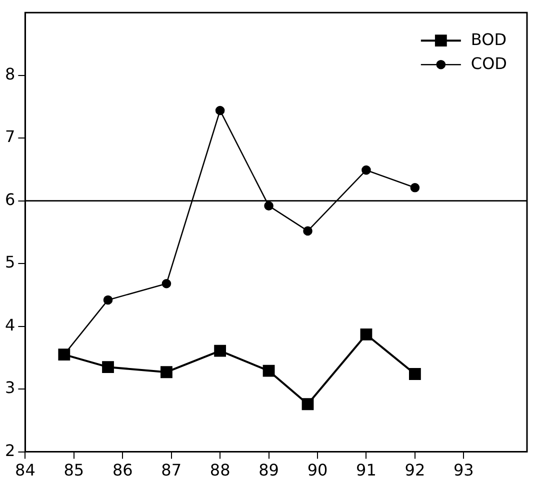  Describe the element at coordinates (10, 388) in the screenshot. I see `y-tick-label: 3` at that location.